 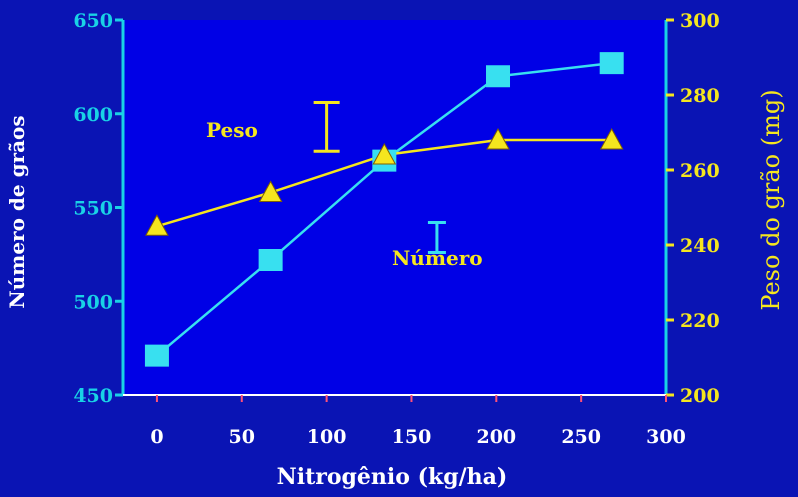 What do you see at coordinates (771, 199) in the screenshot?
I see `y-axis-right-title: Peso do grão (mg)` at bounding box center [771, 199].